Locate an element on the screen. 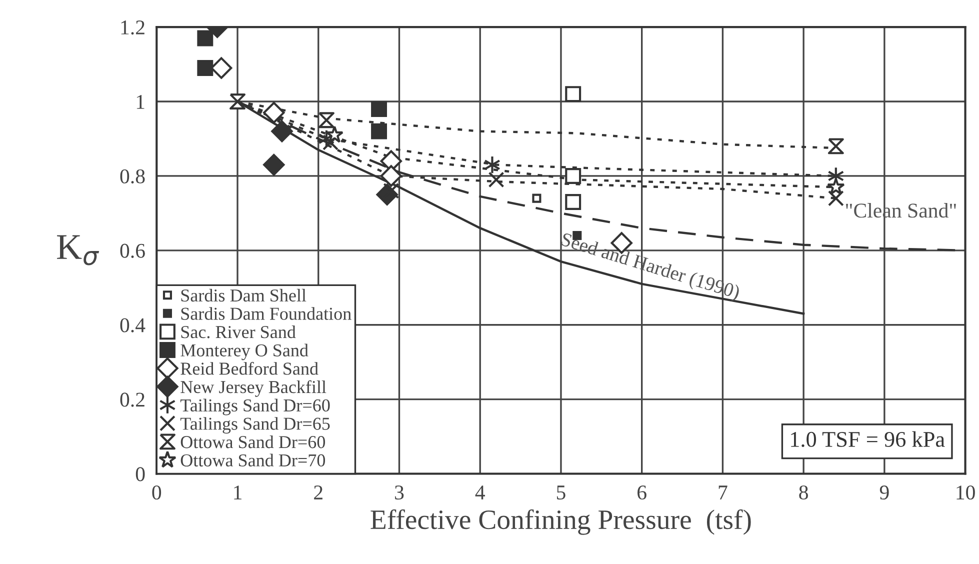 The width and height of the screenshot is (979, 564). y-tick-label: 0.6 is located at coordinates (132, 251).